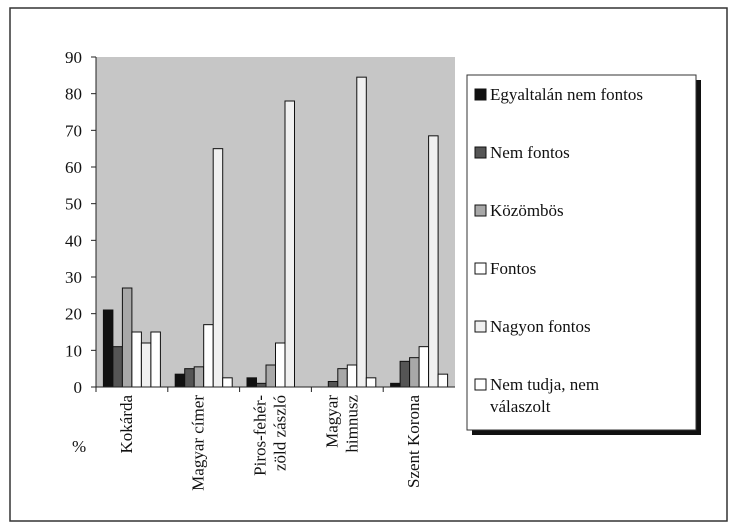 This screenshot has height=531, width=732. I want to click on x-tick-label: Magyarhimnusz, so click(341, 424).